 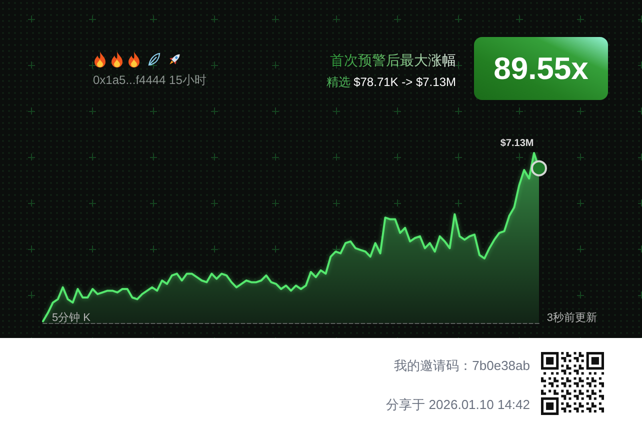 I want to click on chart-subtitle: 0x1a5...f4444 15小时, so click(x=149, y=80).